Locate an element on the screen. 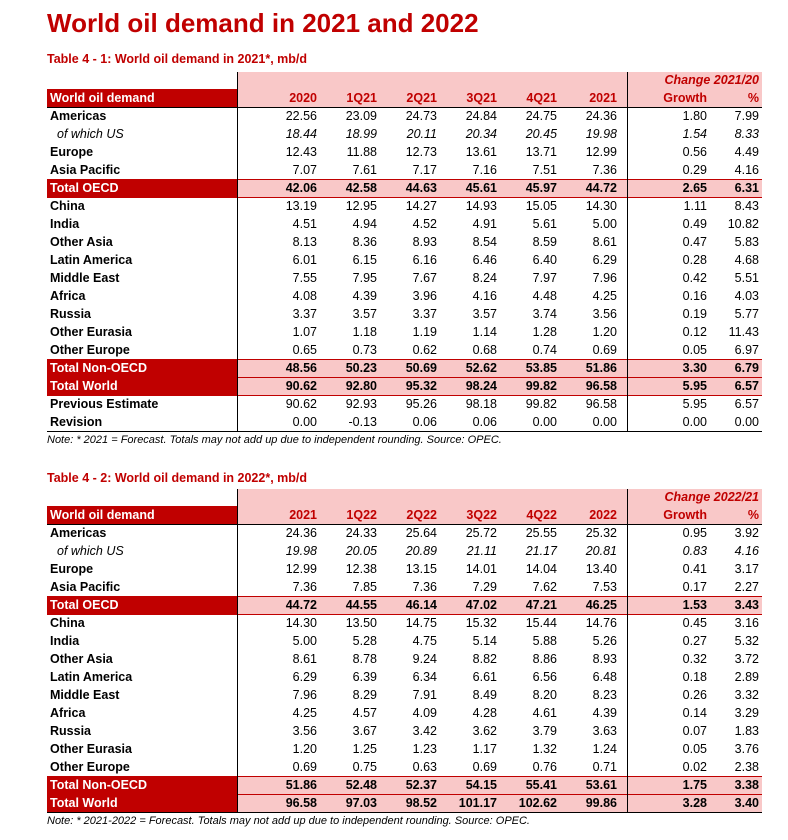 The height and width of the screenshot is (840, 788). cell-value: 3.42 is located at coordinates (424, 731).